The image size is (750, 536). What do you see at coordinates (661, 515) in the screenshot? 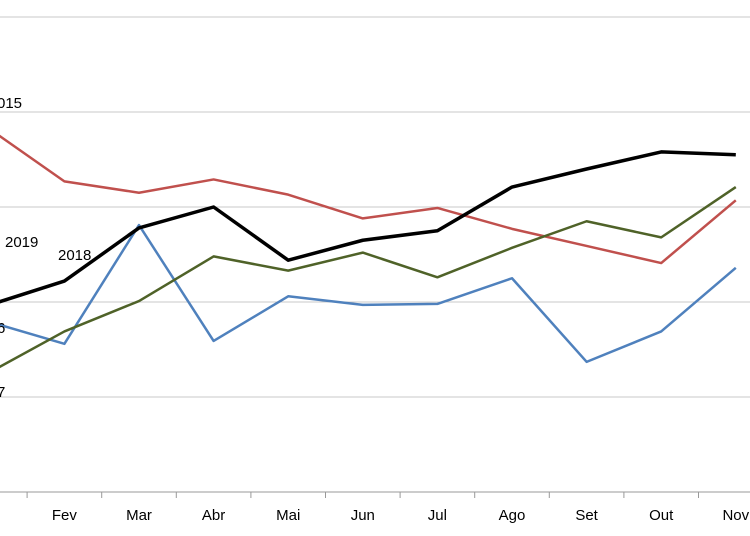
I see `x-tick-label: Out` at bounding box center [661, 515].